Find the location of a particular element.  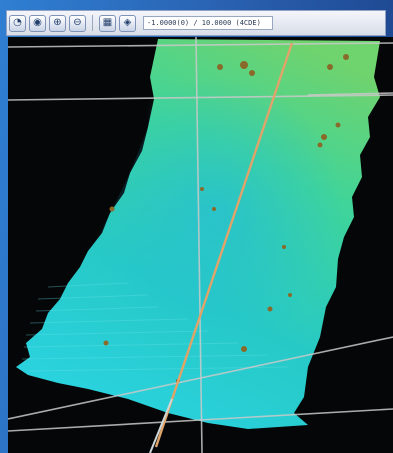

map-button: ◈ is located at coordinates (127, 23).